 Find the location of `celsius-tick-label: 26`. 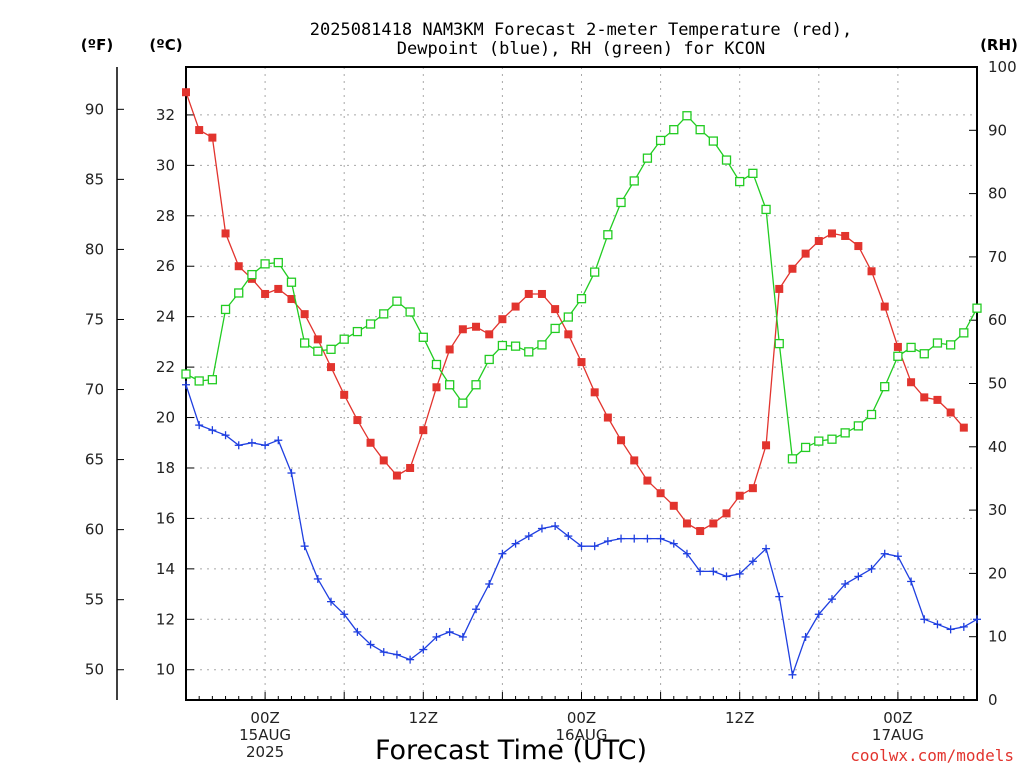

celsius-tick-label: 26 is located at coordinates (165, 266).